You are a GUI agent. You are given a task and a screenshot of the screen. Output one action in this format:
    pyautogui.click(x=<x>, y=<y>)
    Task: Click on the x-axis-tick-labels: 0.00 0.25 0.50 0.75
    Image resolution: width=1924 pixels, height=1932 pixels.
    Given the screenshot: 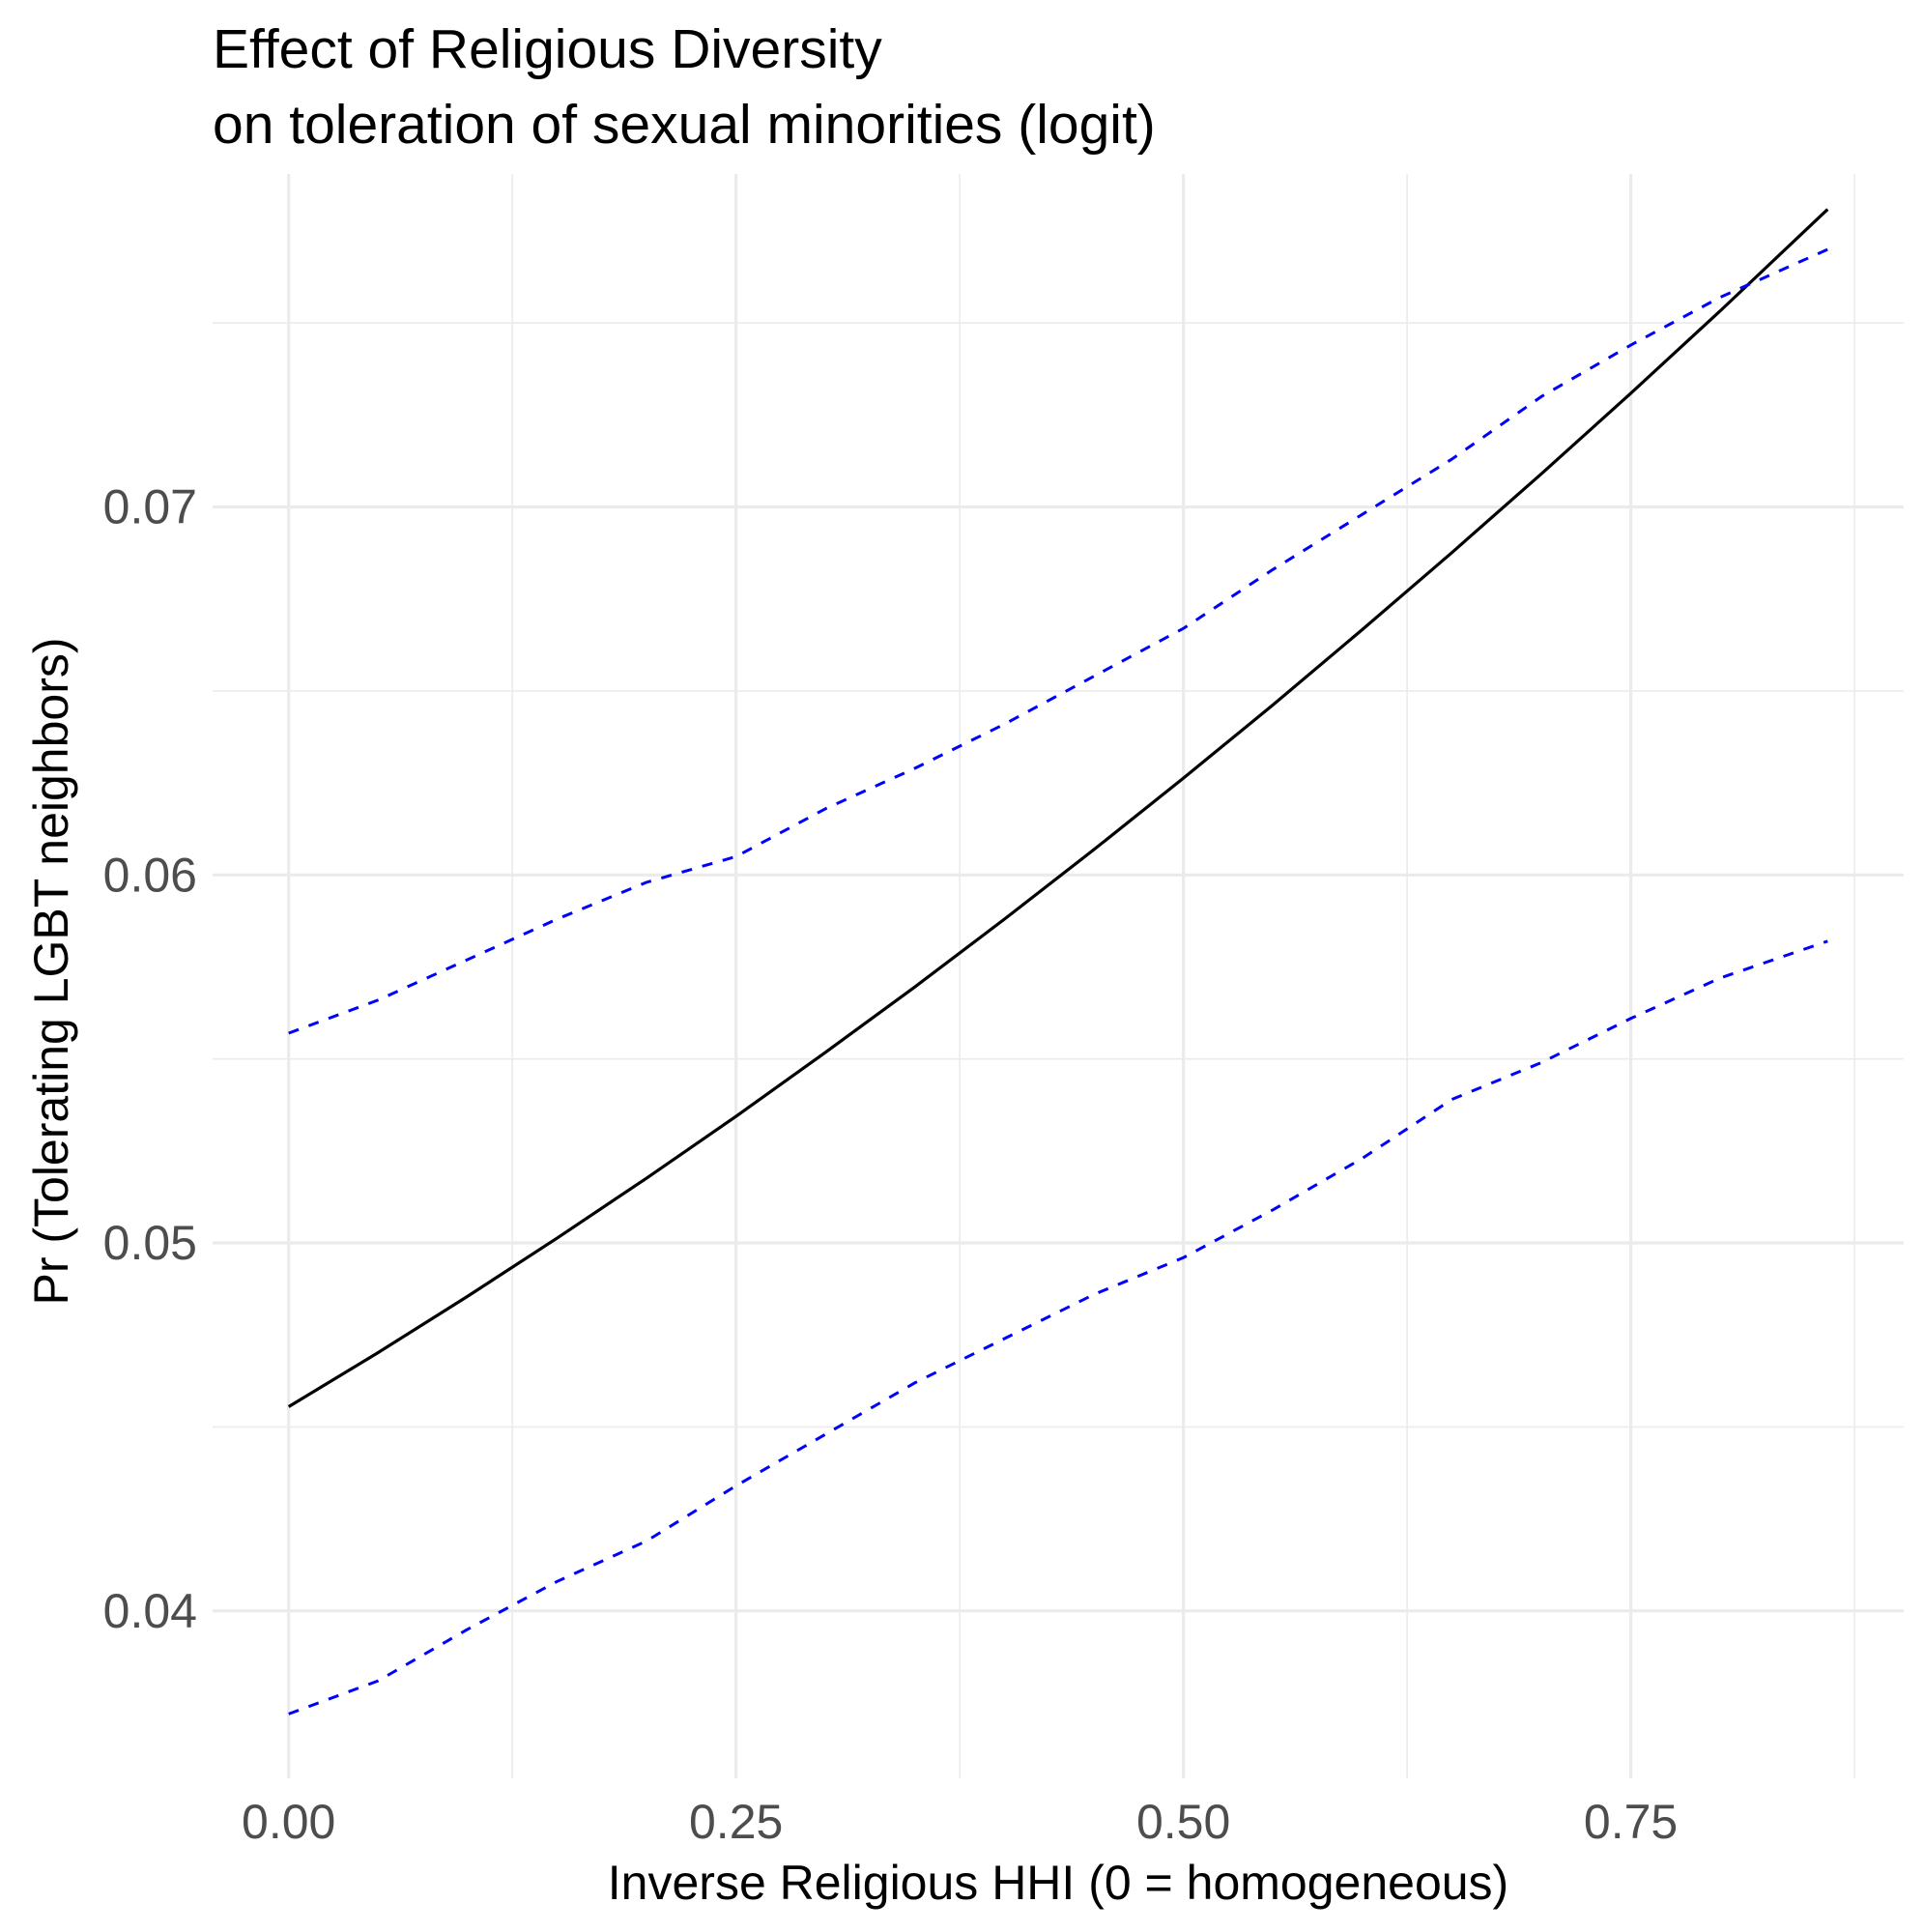 What is the action you would take?
    pyautogui.click(x=960, y=1822)
    